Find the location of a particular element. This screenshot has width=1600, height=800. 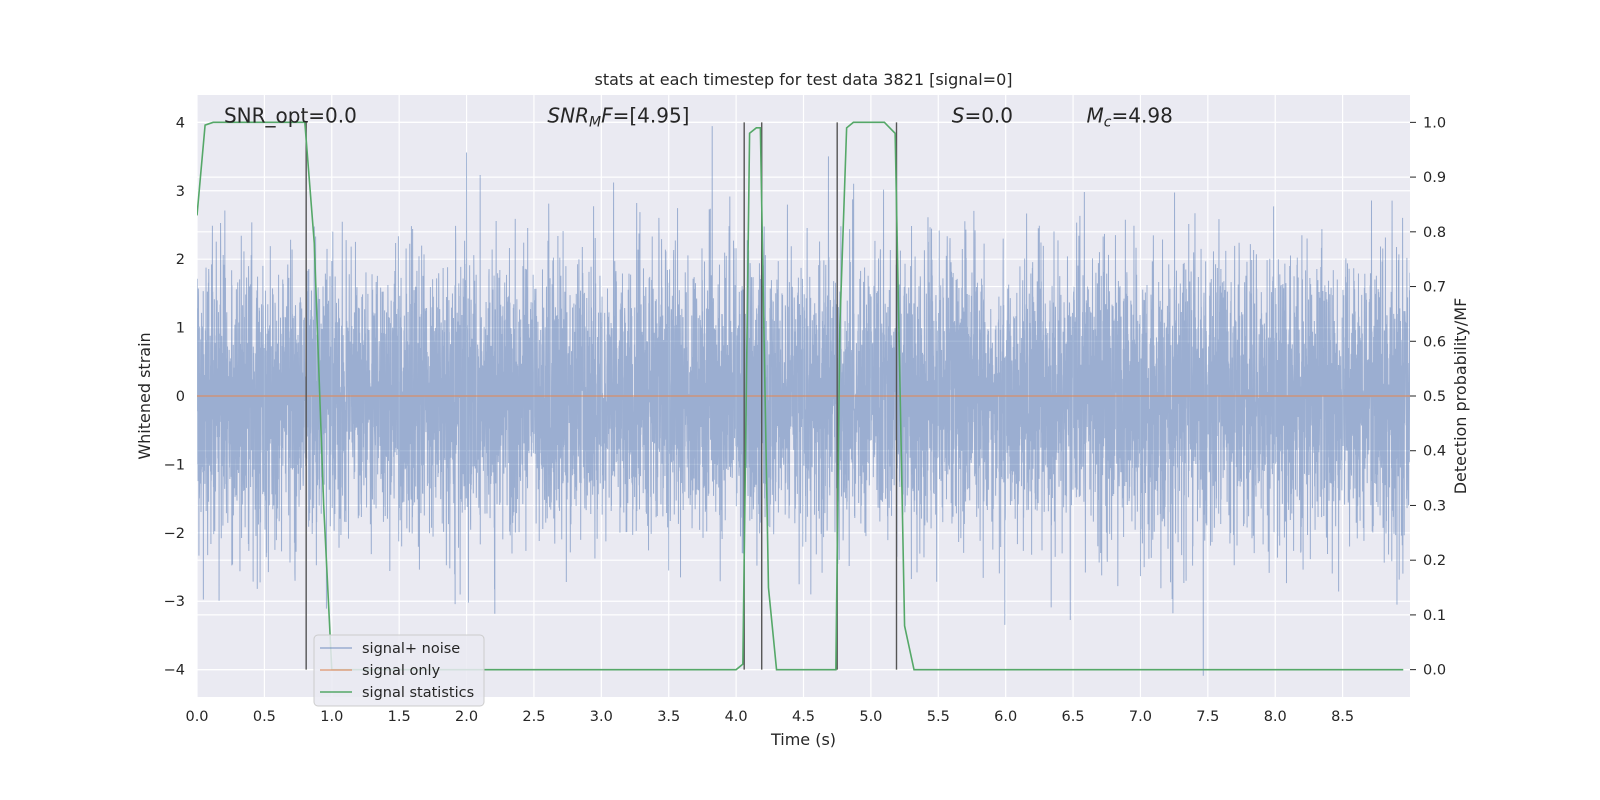

y2-tick-label: 0.7 is located at coordinates (1434, 288).